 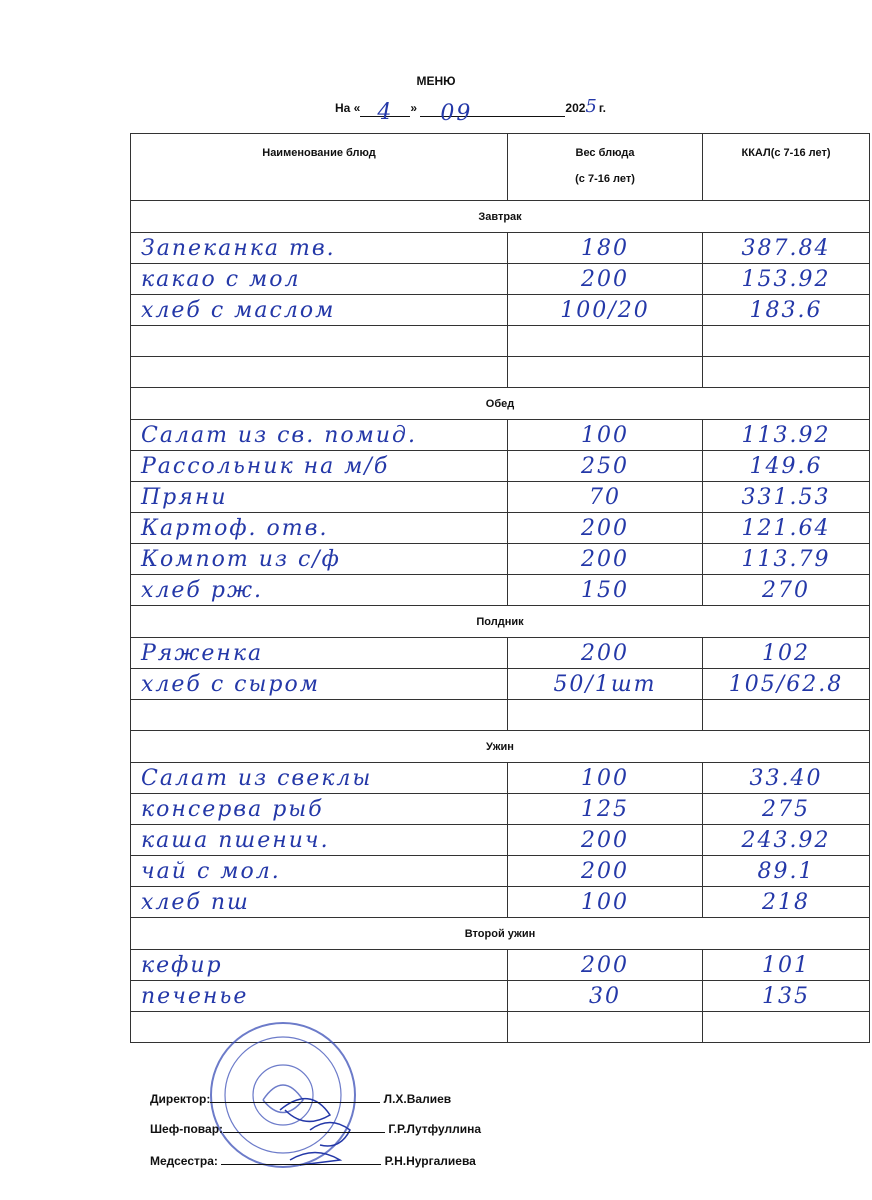 What do you see at coordinates (435, 1129) in the screenshot?
I see `sig-name: Г.Р.Лутфуллина` at bounding box center [435, 1129].